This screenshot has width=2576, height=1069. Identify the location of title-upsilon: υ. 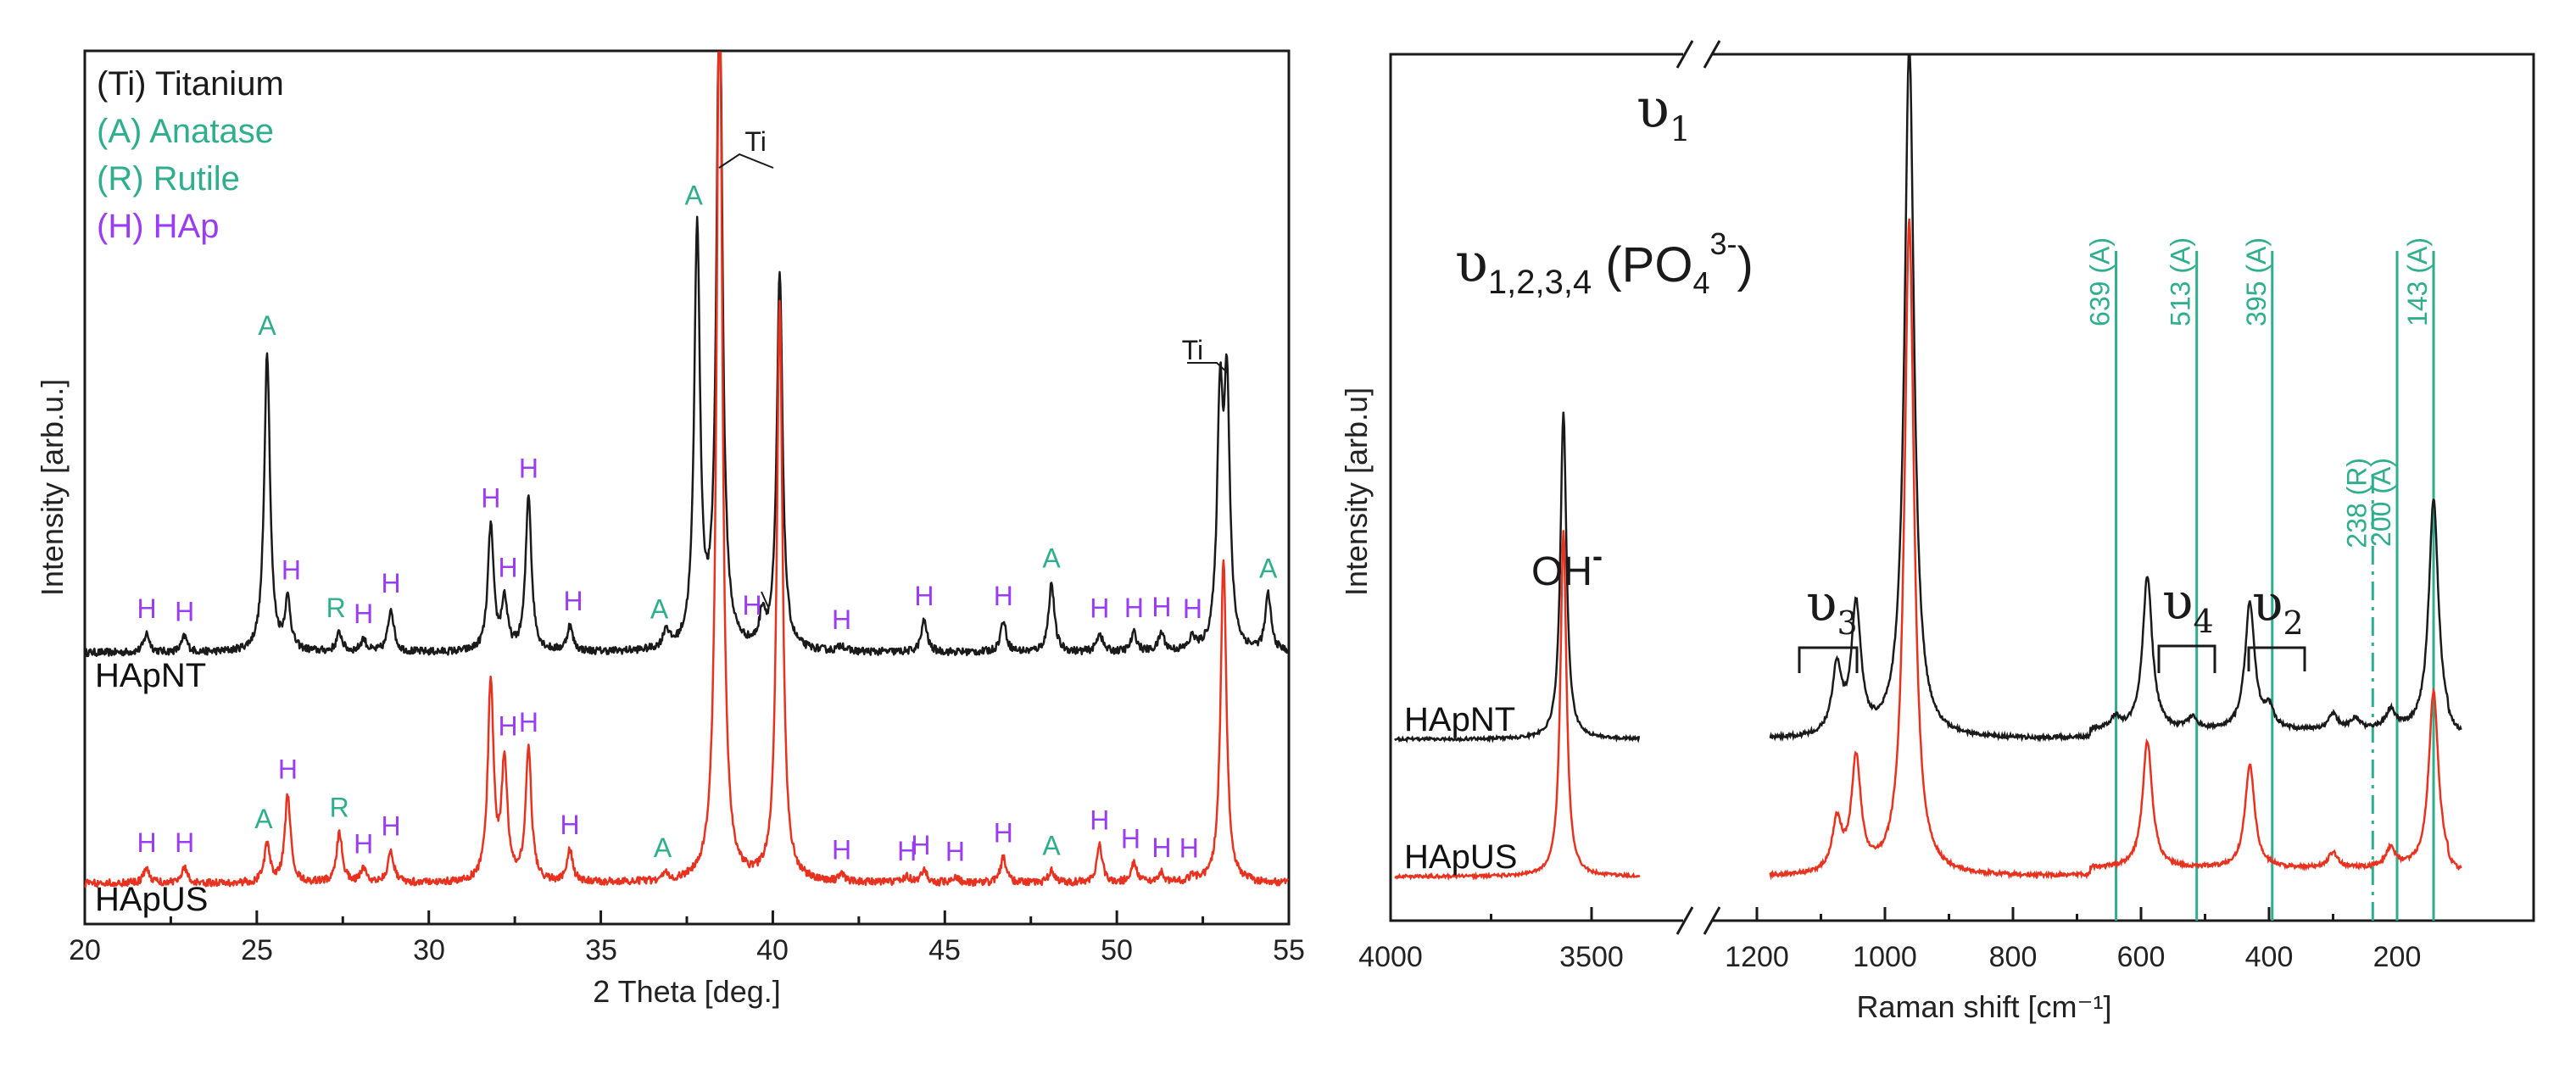
(1471, 263).